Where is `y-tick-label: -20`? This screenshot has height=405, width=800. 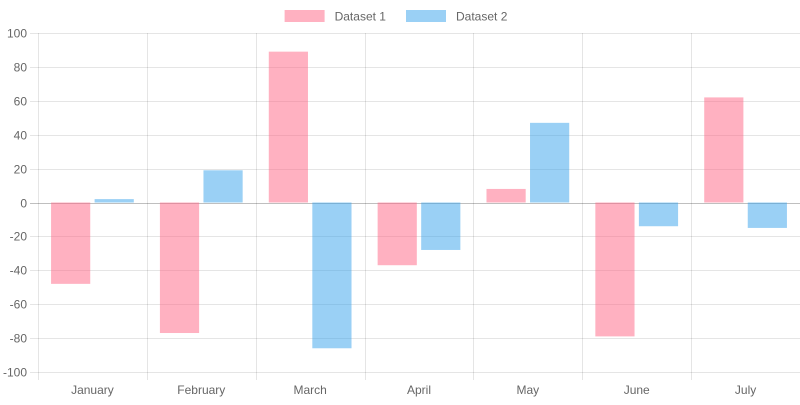
y-tick-label: -20 is located at coordinates (19, 237).